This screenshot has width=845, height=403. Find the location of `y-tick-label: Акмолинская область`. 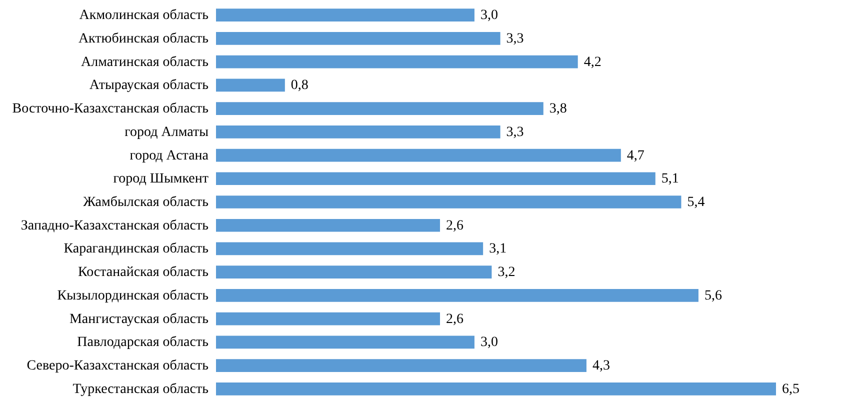

y-tick-label: Акмолинская область is located at coordinates (143, 16).